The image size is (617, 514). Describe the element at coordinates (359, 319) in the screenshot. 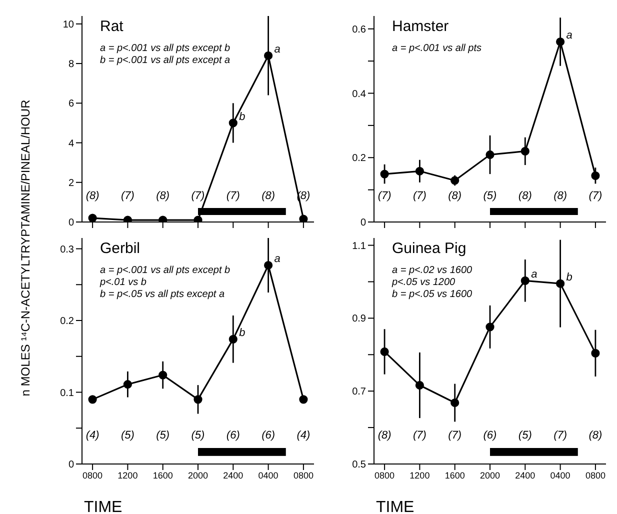

I see `y-tick-label: 0.9` at that location.